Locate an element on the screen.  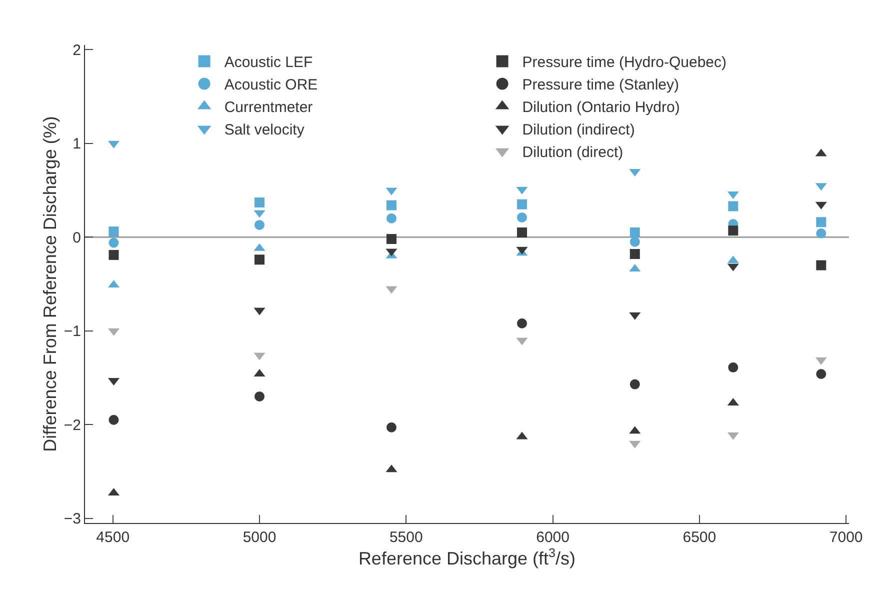
legend-label: Dilution (direct) is located at coordinates (573, 153).